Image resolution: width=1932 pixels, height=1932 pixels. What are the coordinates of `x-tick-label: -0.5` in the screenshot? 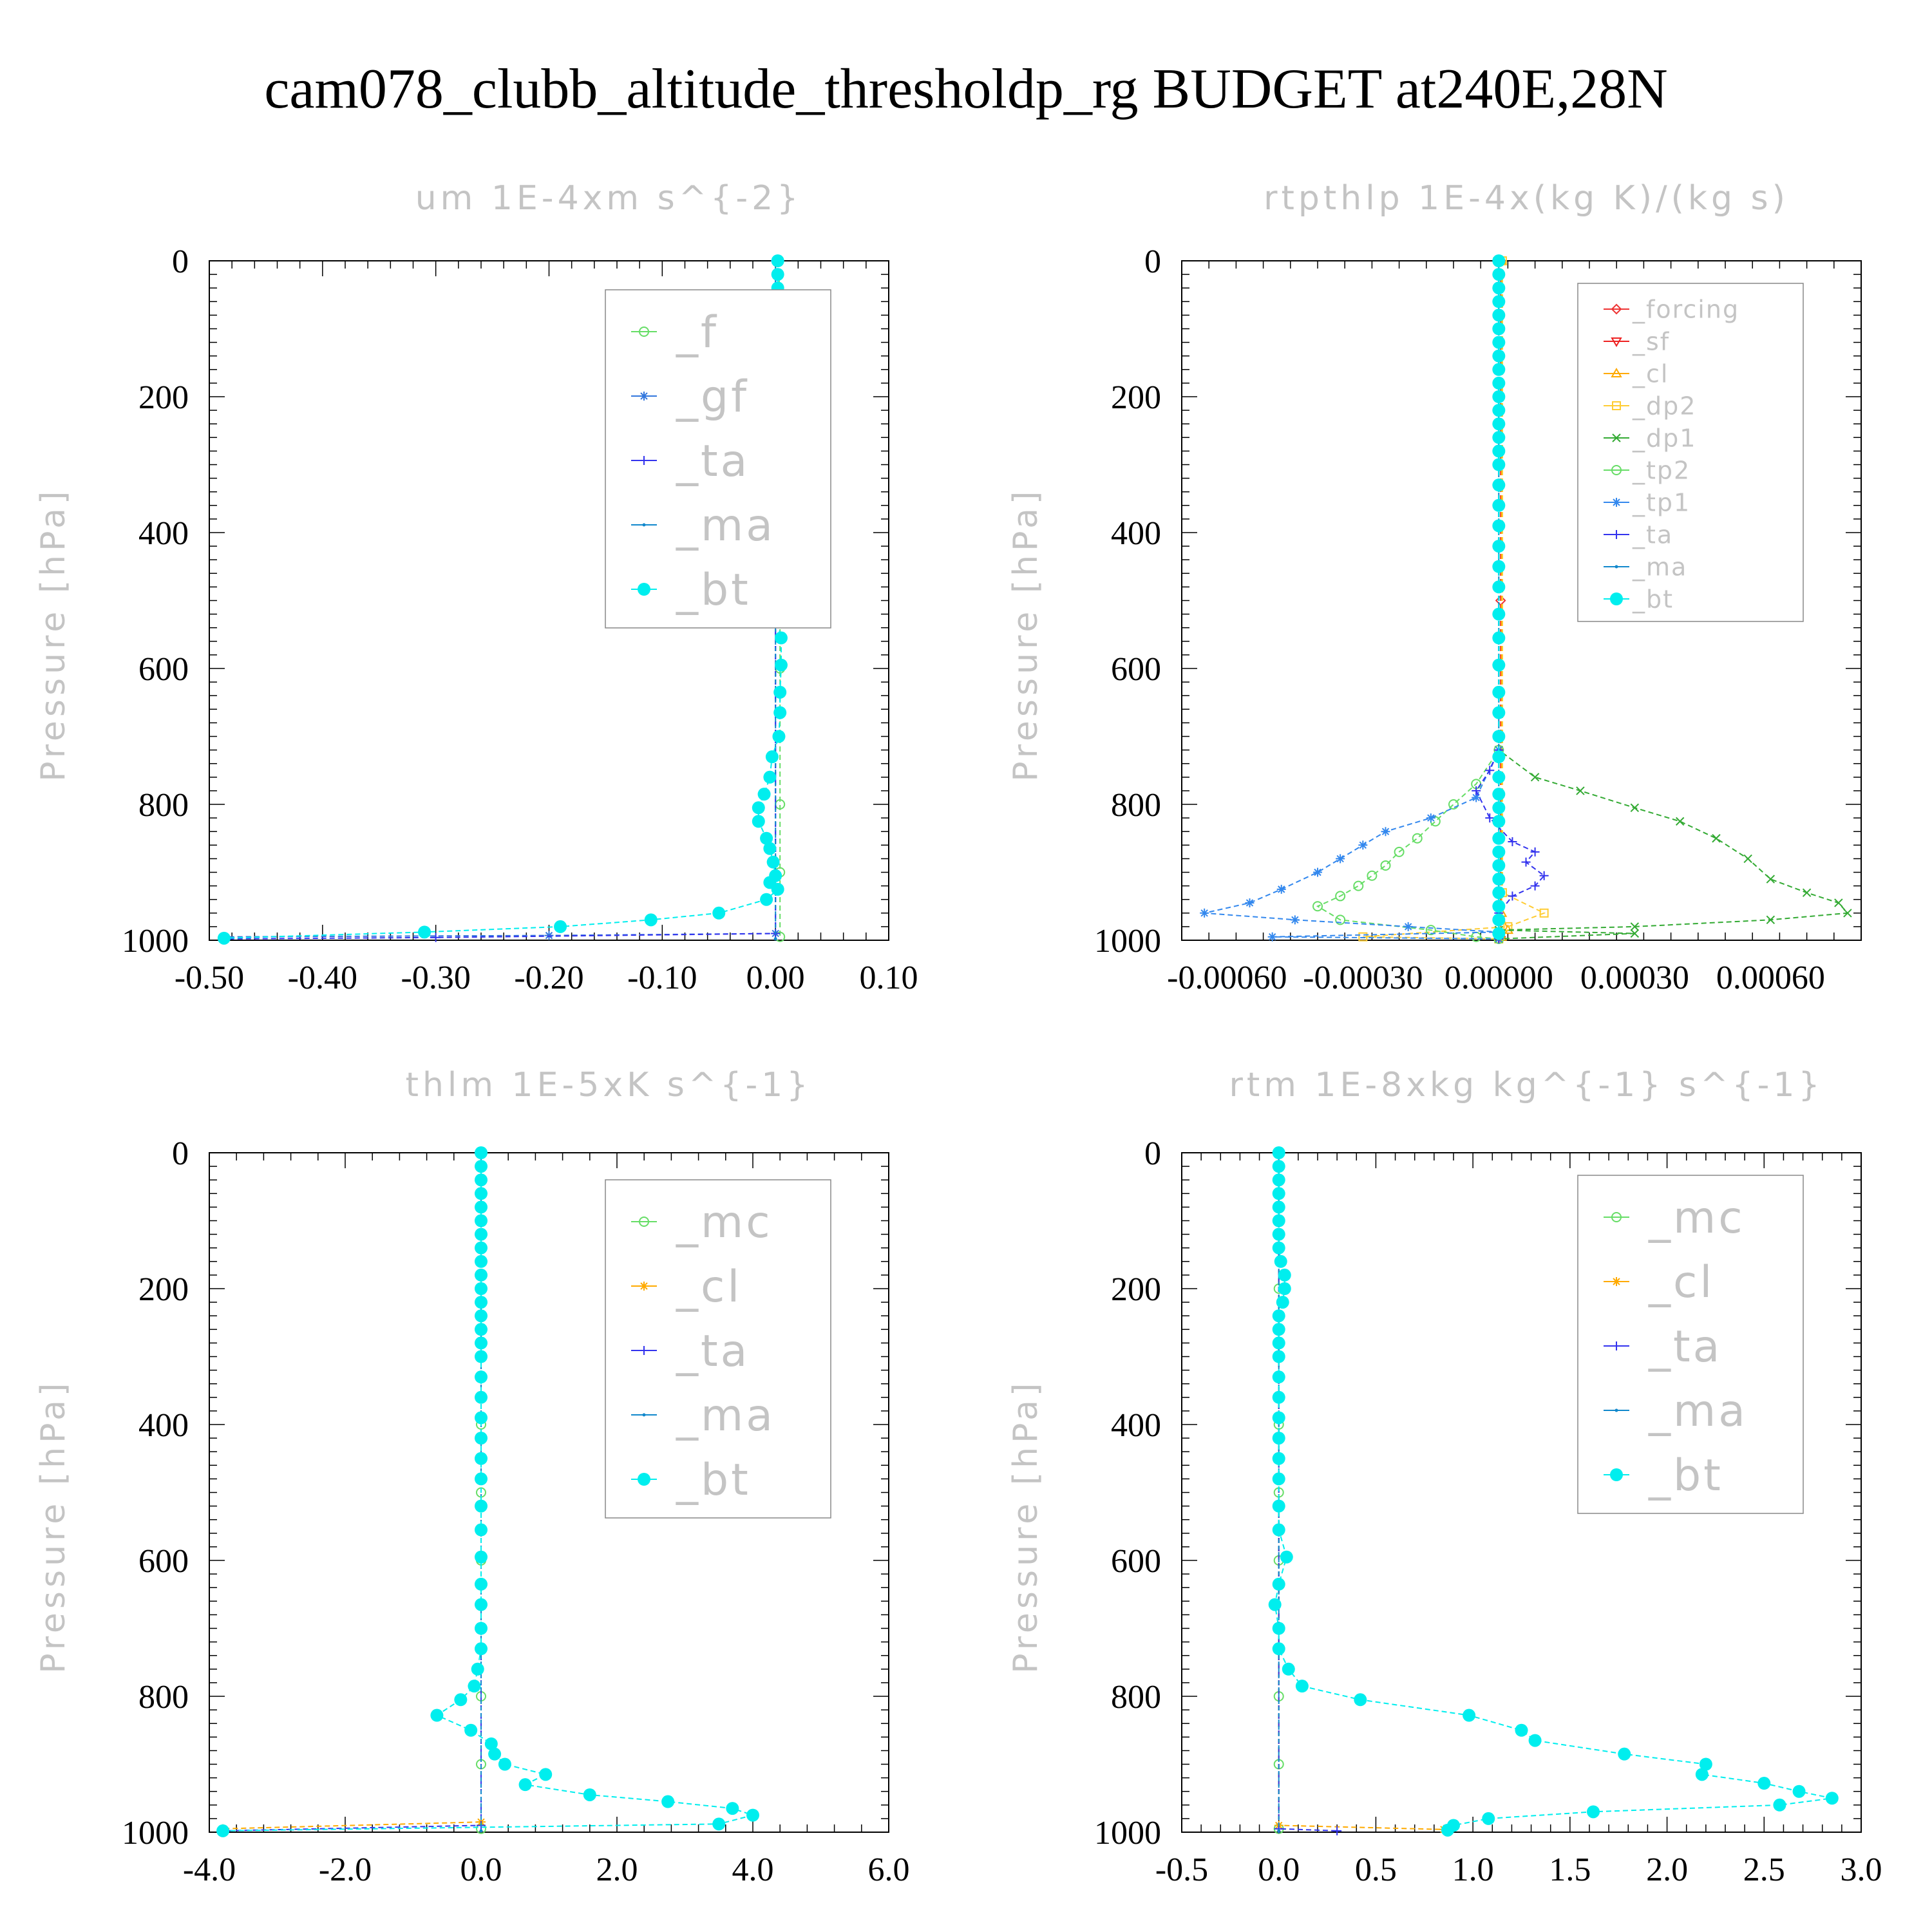 It's located at (1181, 1870).